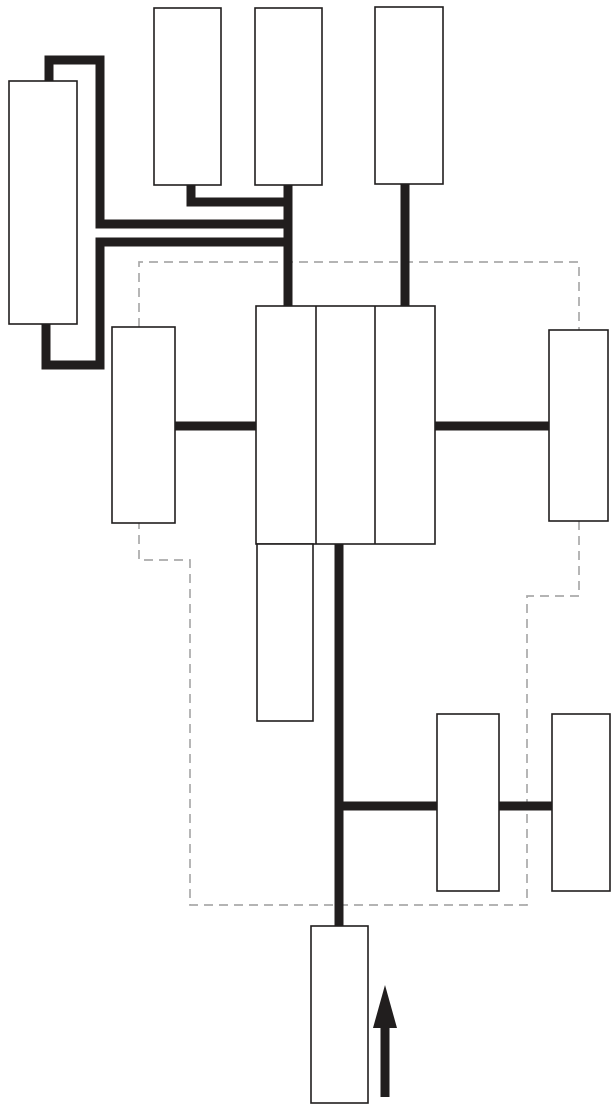 Image resolution: width=614 pixels, height=1116 pixels. Describe the element at coordinates (359, 295) in the screenshot. I see `boundary-upper` at that location.